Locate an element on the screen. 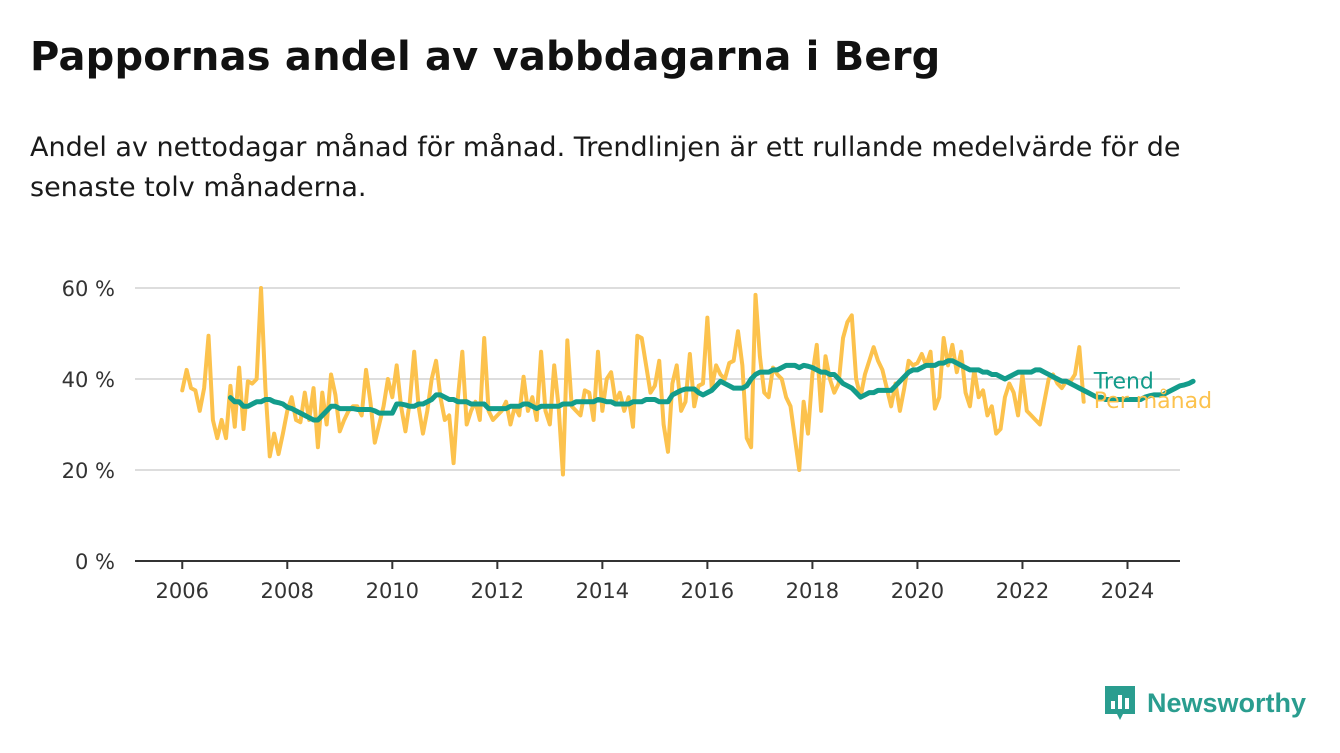  x-tick-label: 2008 is located at coordinates (287, 591).